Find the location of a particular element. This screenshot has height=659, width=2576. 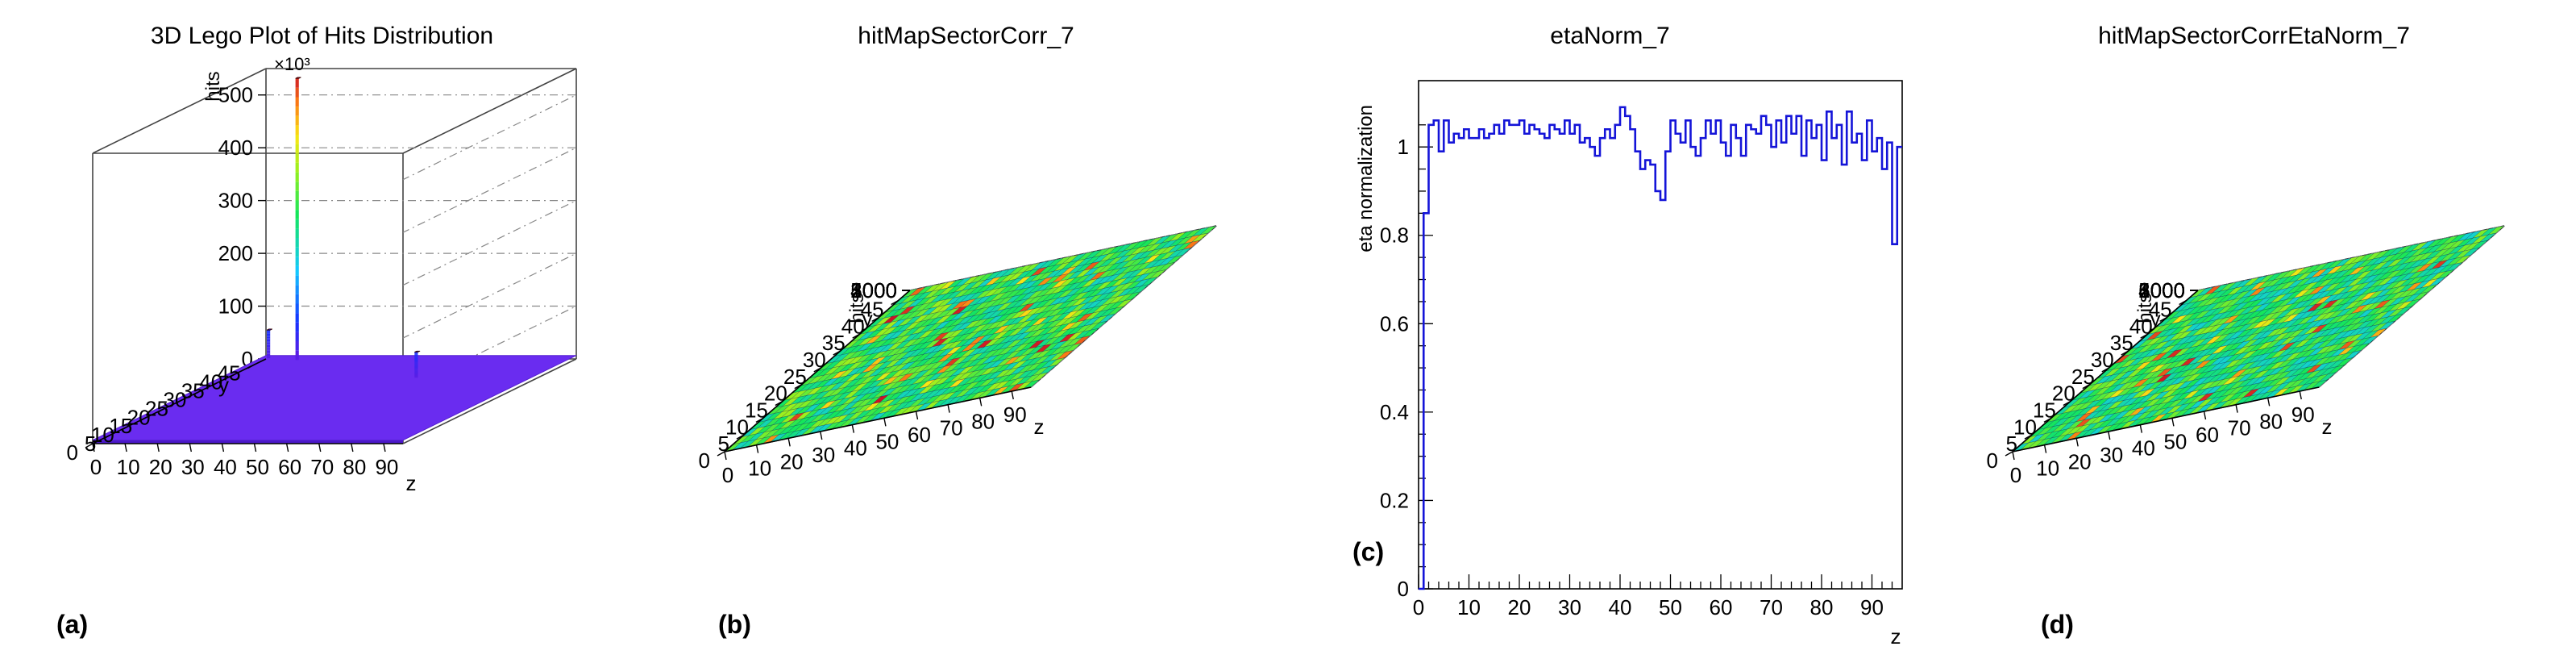

panel-c-x-tick-label: 90 is located at coordinates (1872, 607).